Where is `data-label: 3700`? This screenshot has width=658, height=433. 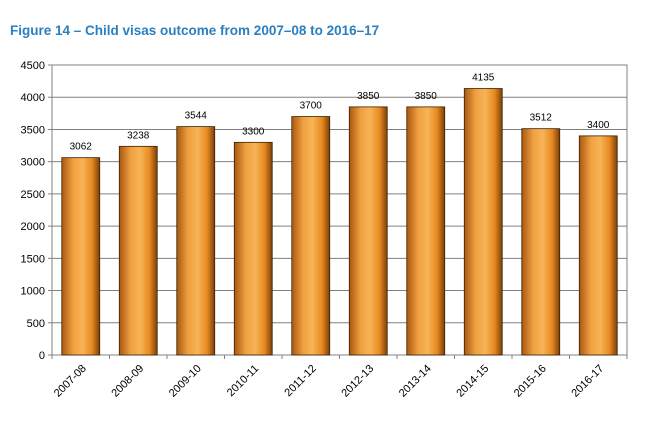 data-label: 3700 is located at coordinates (311, 106).